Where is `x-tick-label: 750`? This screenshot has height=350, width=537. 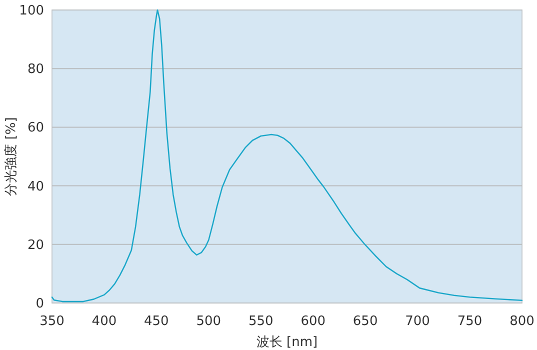 x-tick-label: 750 is located at coordinates (469, 321).